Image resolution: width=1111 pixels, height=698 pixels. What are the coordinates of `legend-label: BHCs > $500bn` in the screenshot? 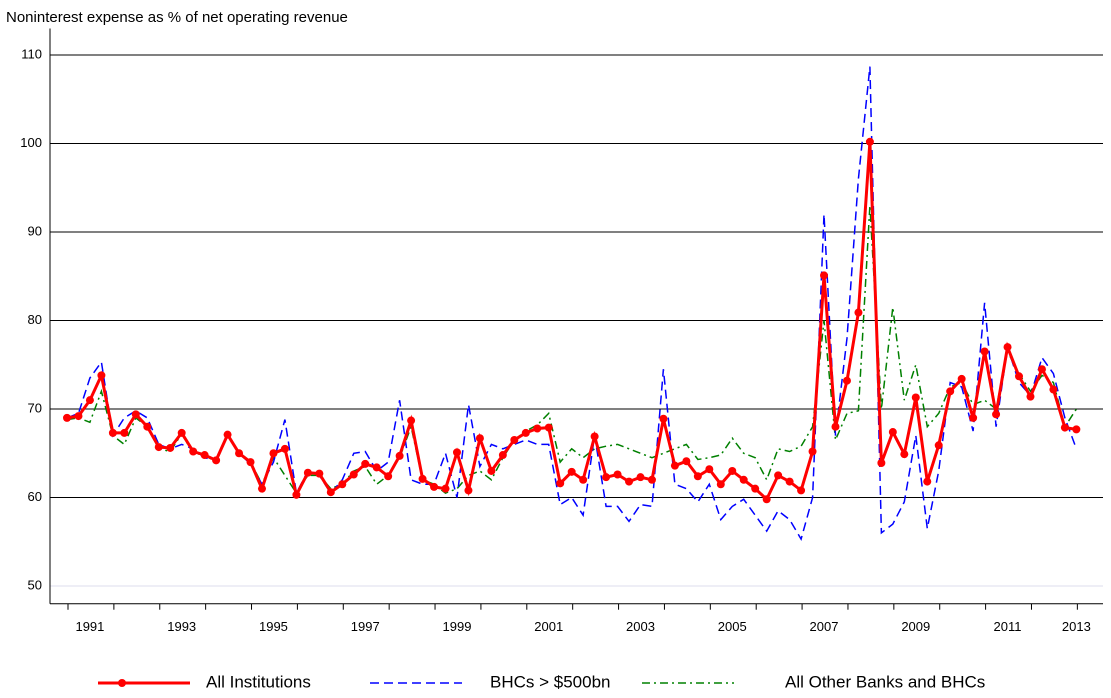 It's located at (550, 681).